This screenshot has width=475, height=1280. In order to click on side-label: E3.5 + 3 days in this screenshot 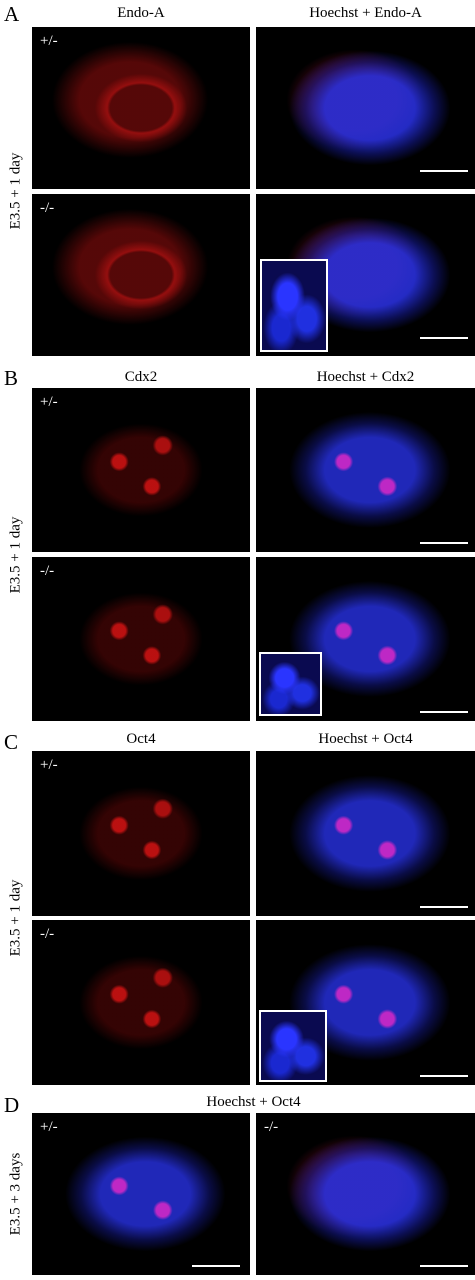, I will do `click(15, 1194)`.